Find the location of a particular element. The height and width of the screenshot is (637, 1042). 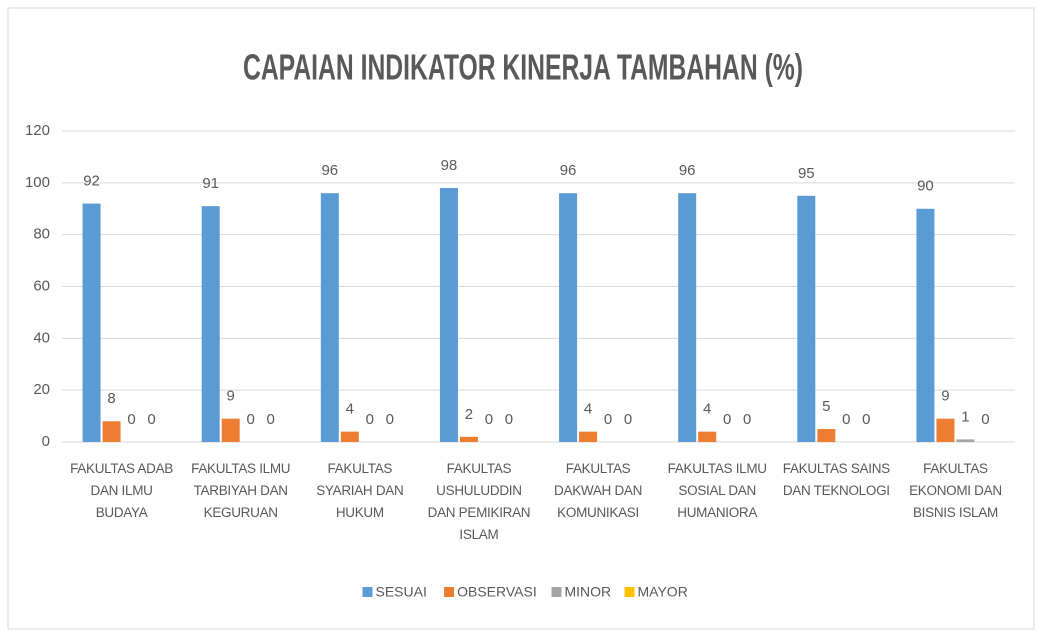

data-label: 1 is located at coordinates (965, 416).